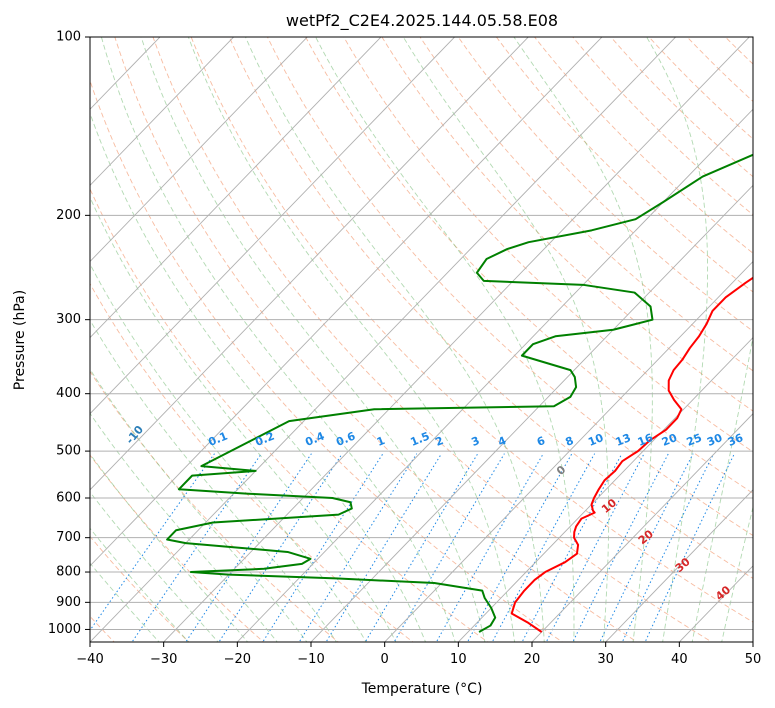 This screenshot has height=708, width=775. What do you see at coordinates (623, 440) in the screenshot?
I see `mixing-ratio-label: 13` at bounding box center [623, 440].